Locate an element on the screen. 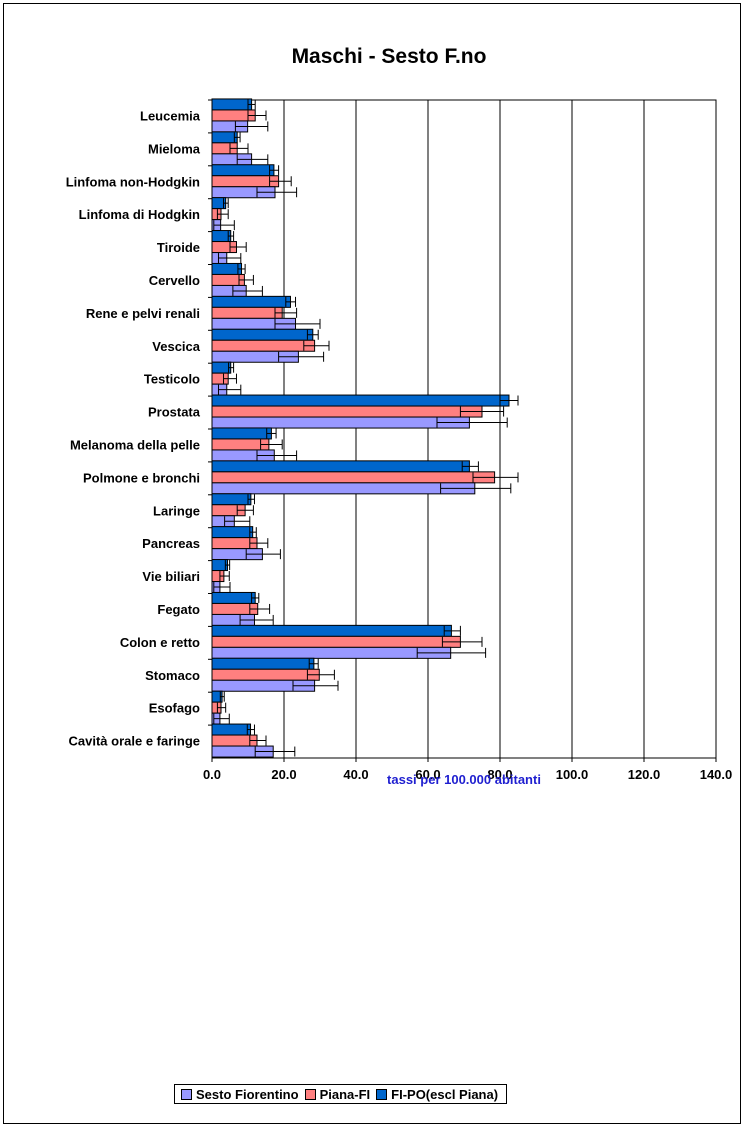 This screenshot has width=745, height=1128. legend-item: Piana-FI is located at coordinates (337, 1094).